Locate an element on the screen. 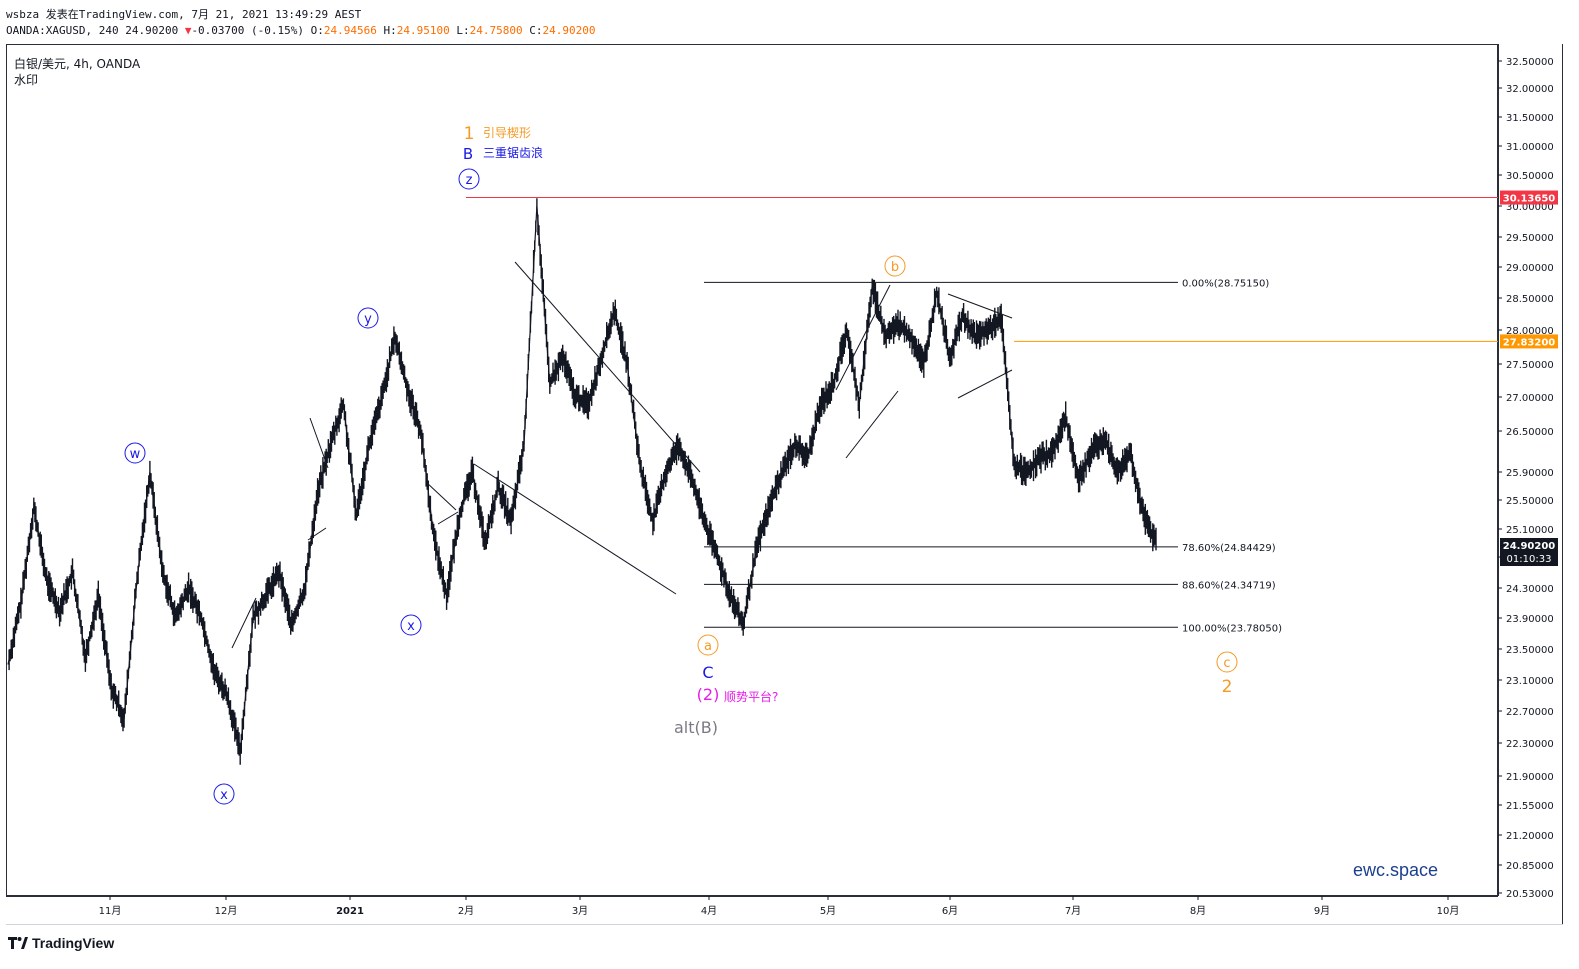 The image size is (1579, 969). wave-x2-circle is located at coordinates (411, 625).